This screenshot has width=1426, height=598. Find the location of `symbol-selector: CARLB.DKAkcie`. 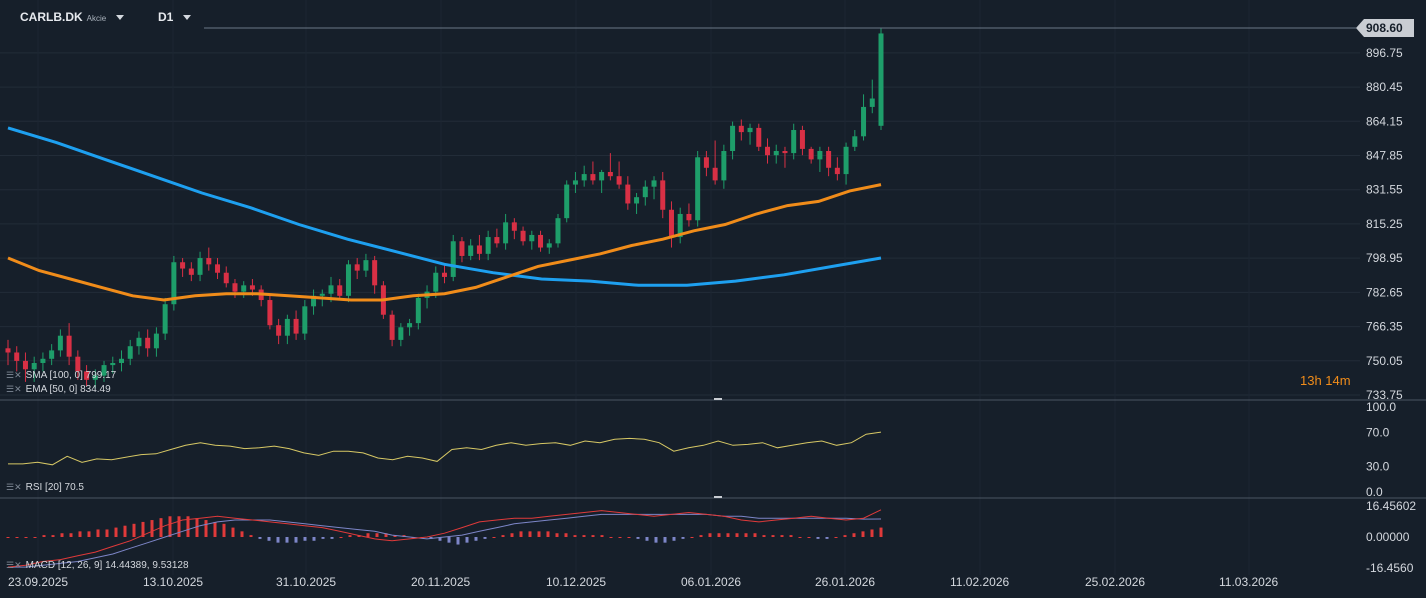

symbol-selector: CARLB.DKAkcie is located at coordinates (72, 17).